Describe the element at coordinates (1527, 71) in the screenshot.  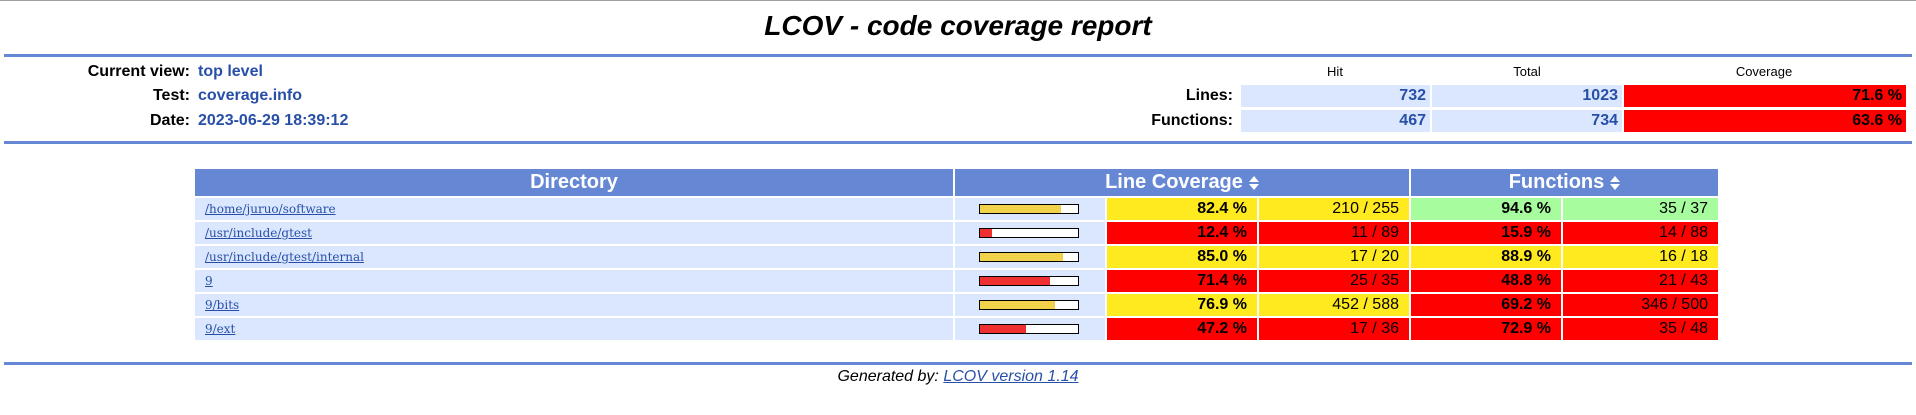
I see `summary-col-total: Total` at that location.